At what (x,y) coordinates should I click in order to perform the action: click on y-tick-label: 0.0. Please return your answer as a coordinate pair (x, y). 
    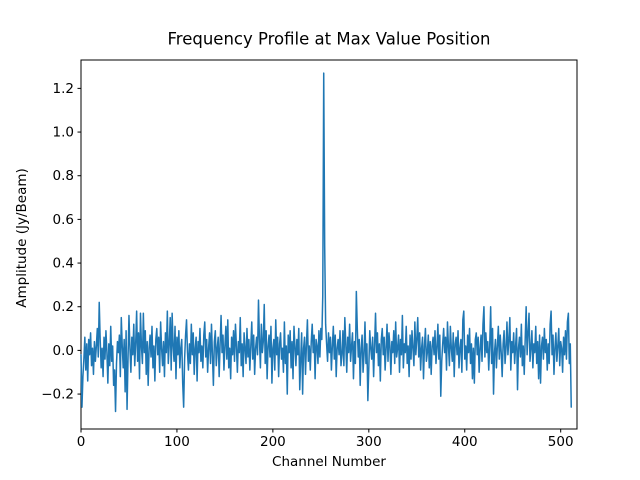
    Looking at the image, I should click on (63, 351).